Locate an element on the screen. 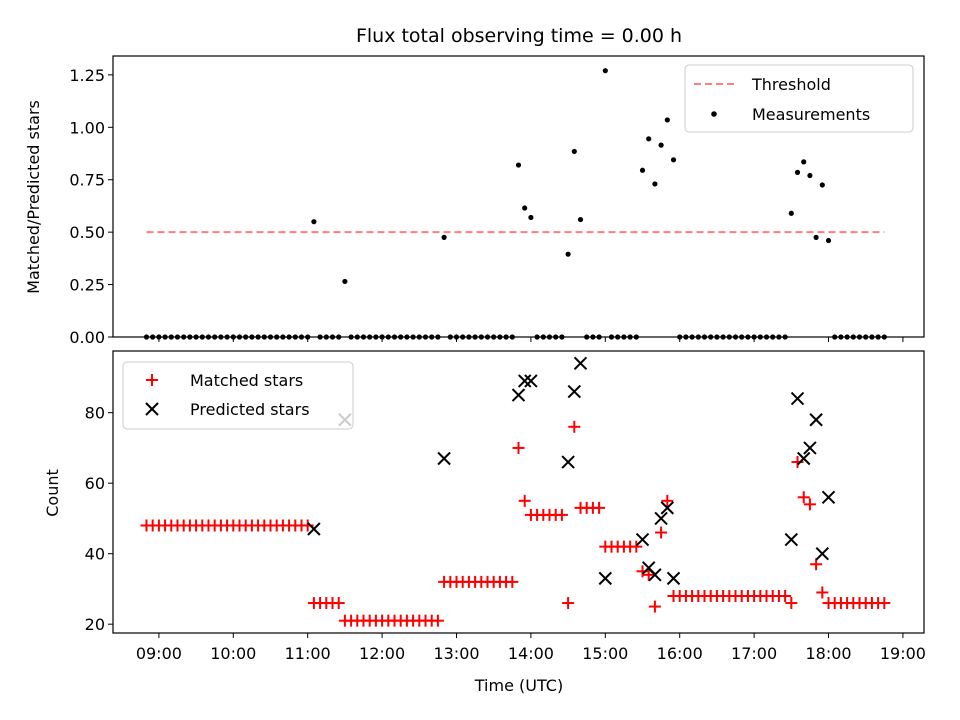  top-y-tick-label: 0.00 is located at coordinates (87, 337).